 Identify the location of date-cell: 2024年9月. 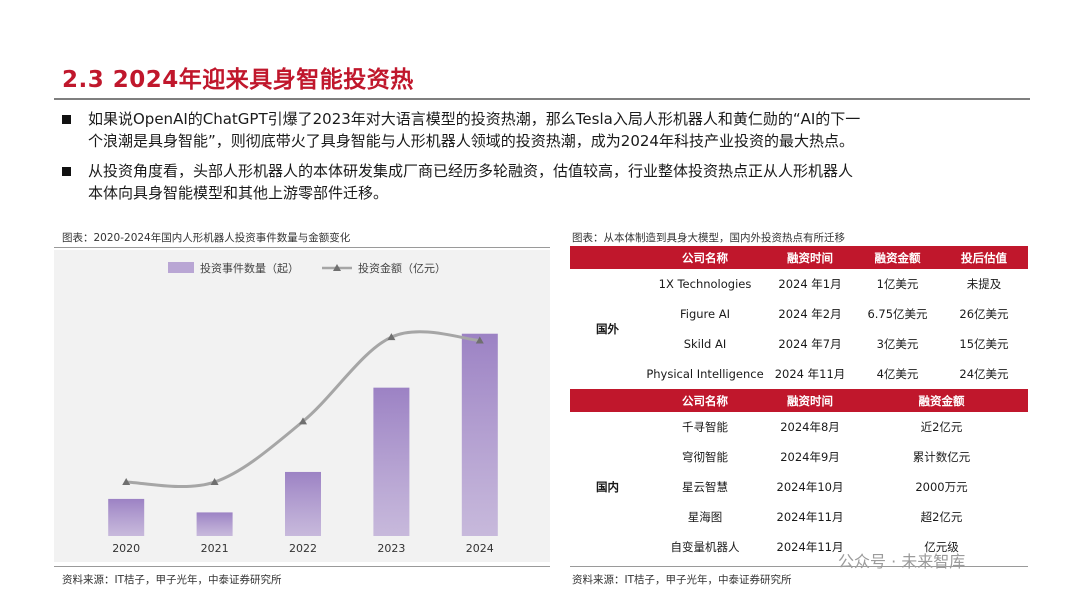
(810, 457).